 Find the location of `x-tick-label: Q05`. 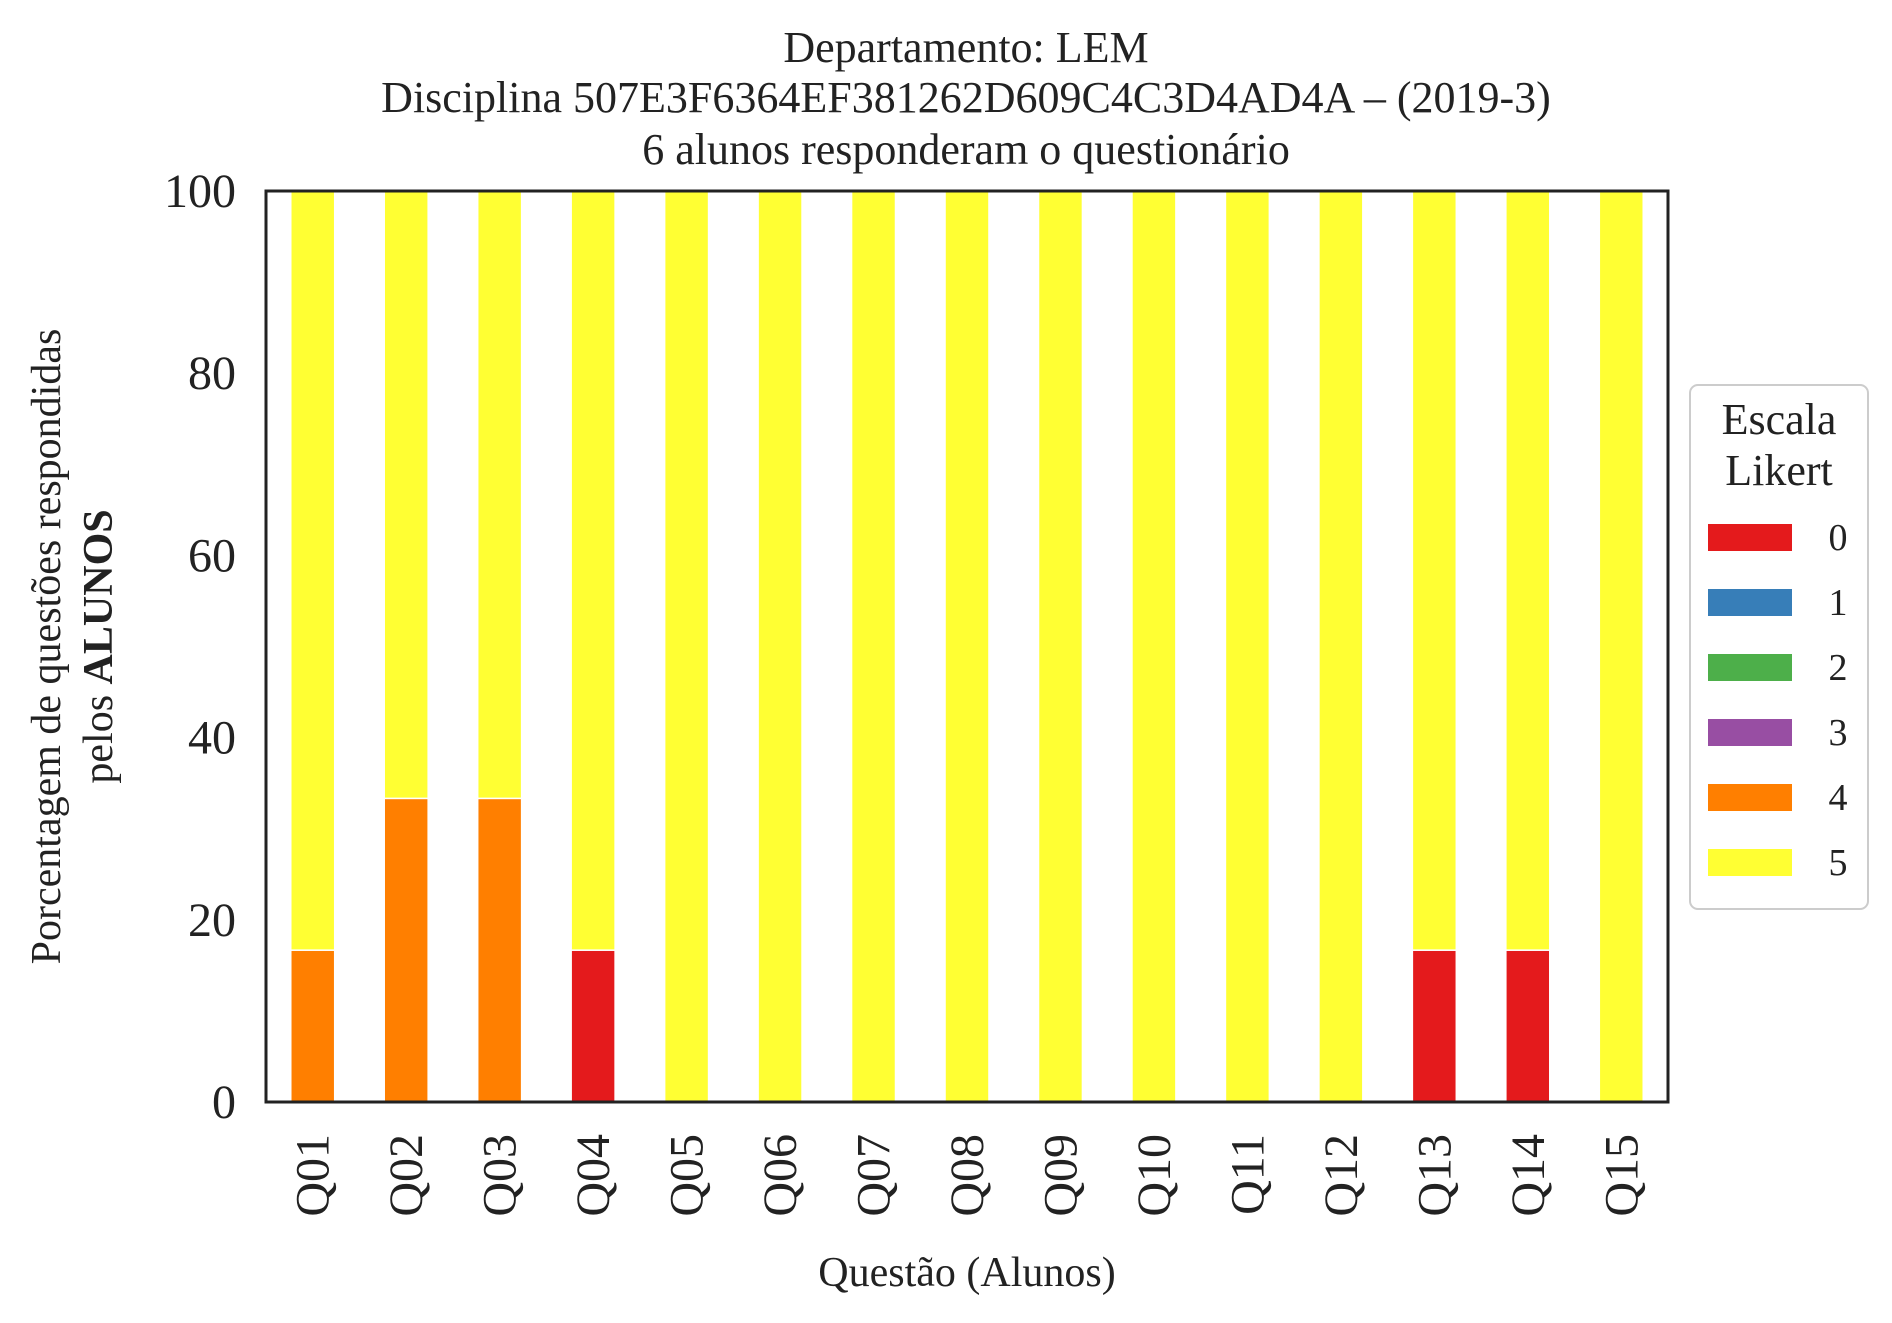

x-tick-label: Q05 is located at coordinates (687, 1175).